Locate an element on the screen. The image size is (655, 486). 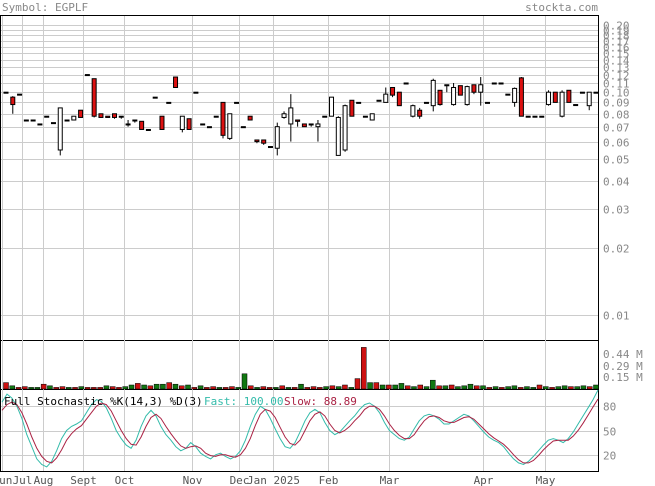
stochastic-axis: 80 50 20 is located at coordinates (609, 432).